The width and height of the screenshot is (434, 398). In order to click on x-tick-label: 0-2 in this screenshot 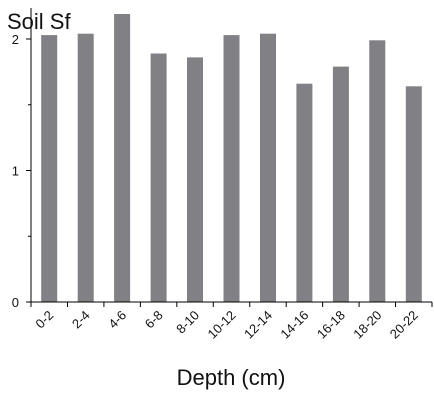, I will do `click(44, 320)`.